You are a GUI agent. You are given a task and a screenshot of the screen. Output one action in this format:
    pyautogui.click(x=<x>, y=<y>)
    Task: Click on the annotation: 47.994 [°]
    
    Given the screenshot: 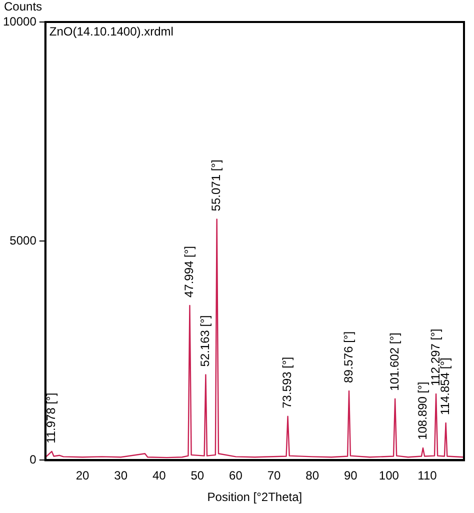 What is the action you would take?
    pyautogui.click(x=189, y=272)
    